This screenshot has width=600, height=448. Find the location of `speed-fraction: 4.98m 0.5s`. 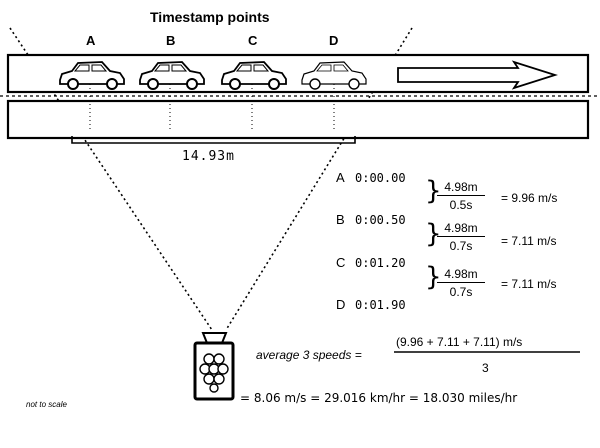

speed-fraction: 4.98m 0.5s is located at coordinates (461, 196).